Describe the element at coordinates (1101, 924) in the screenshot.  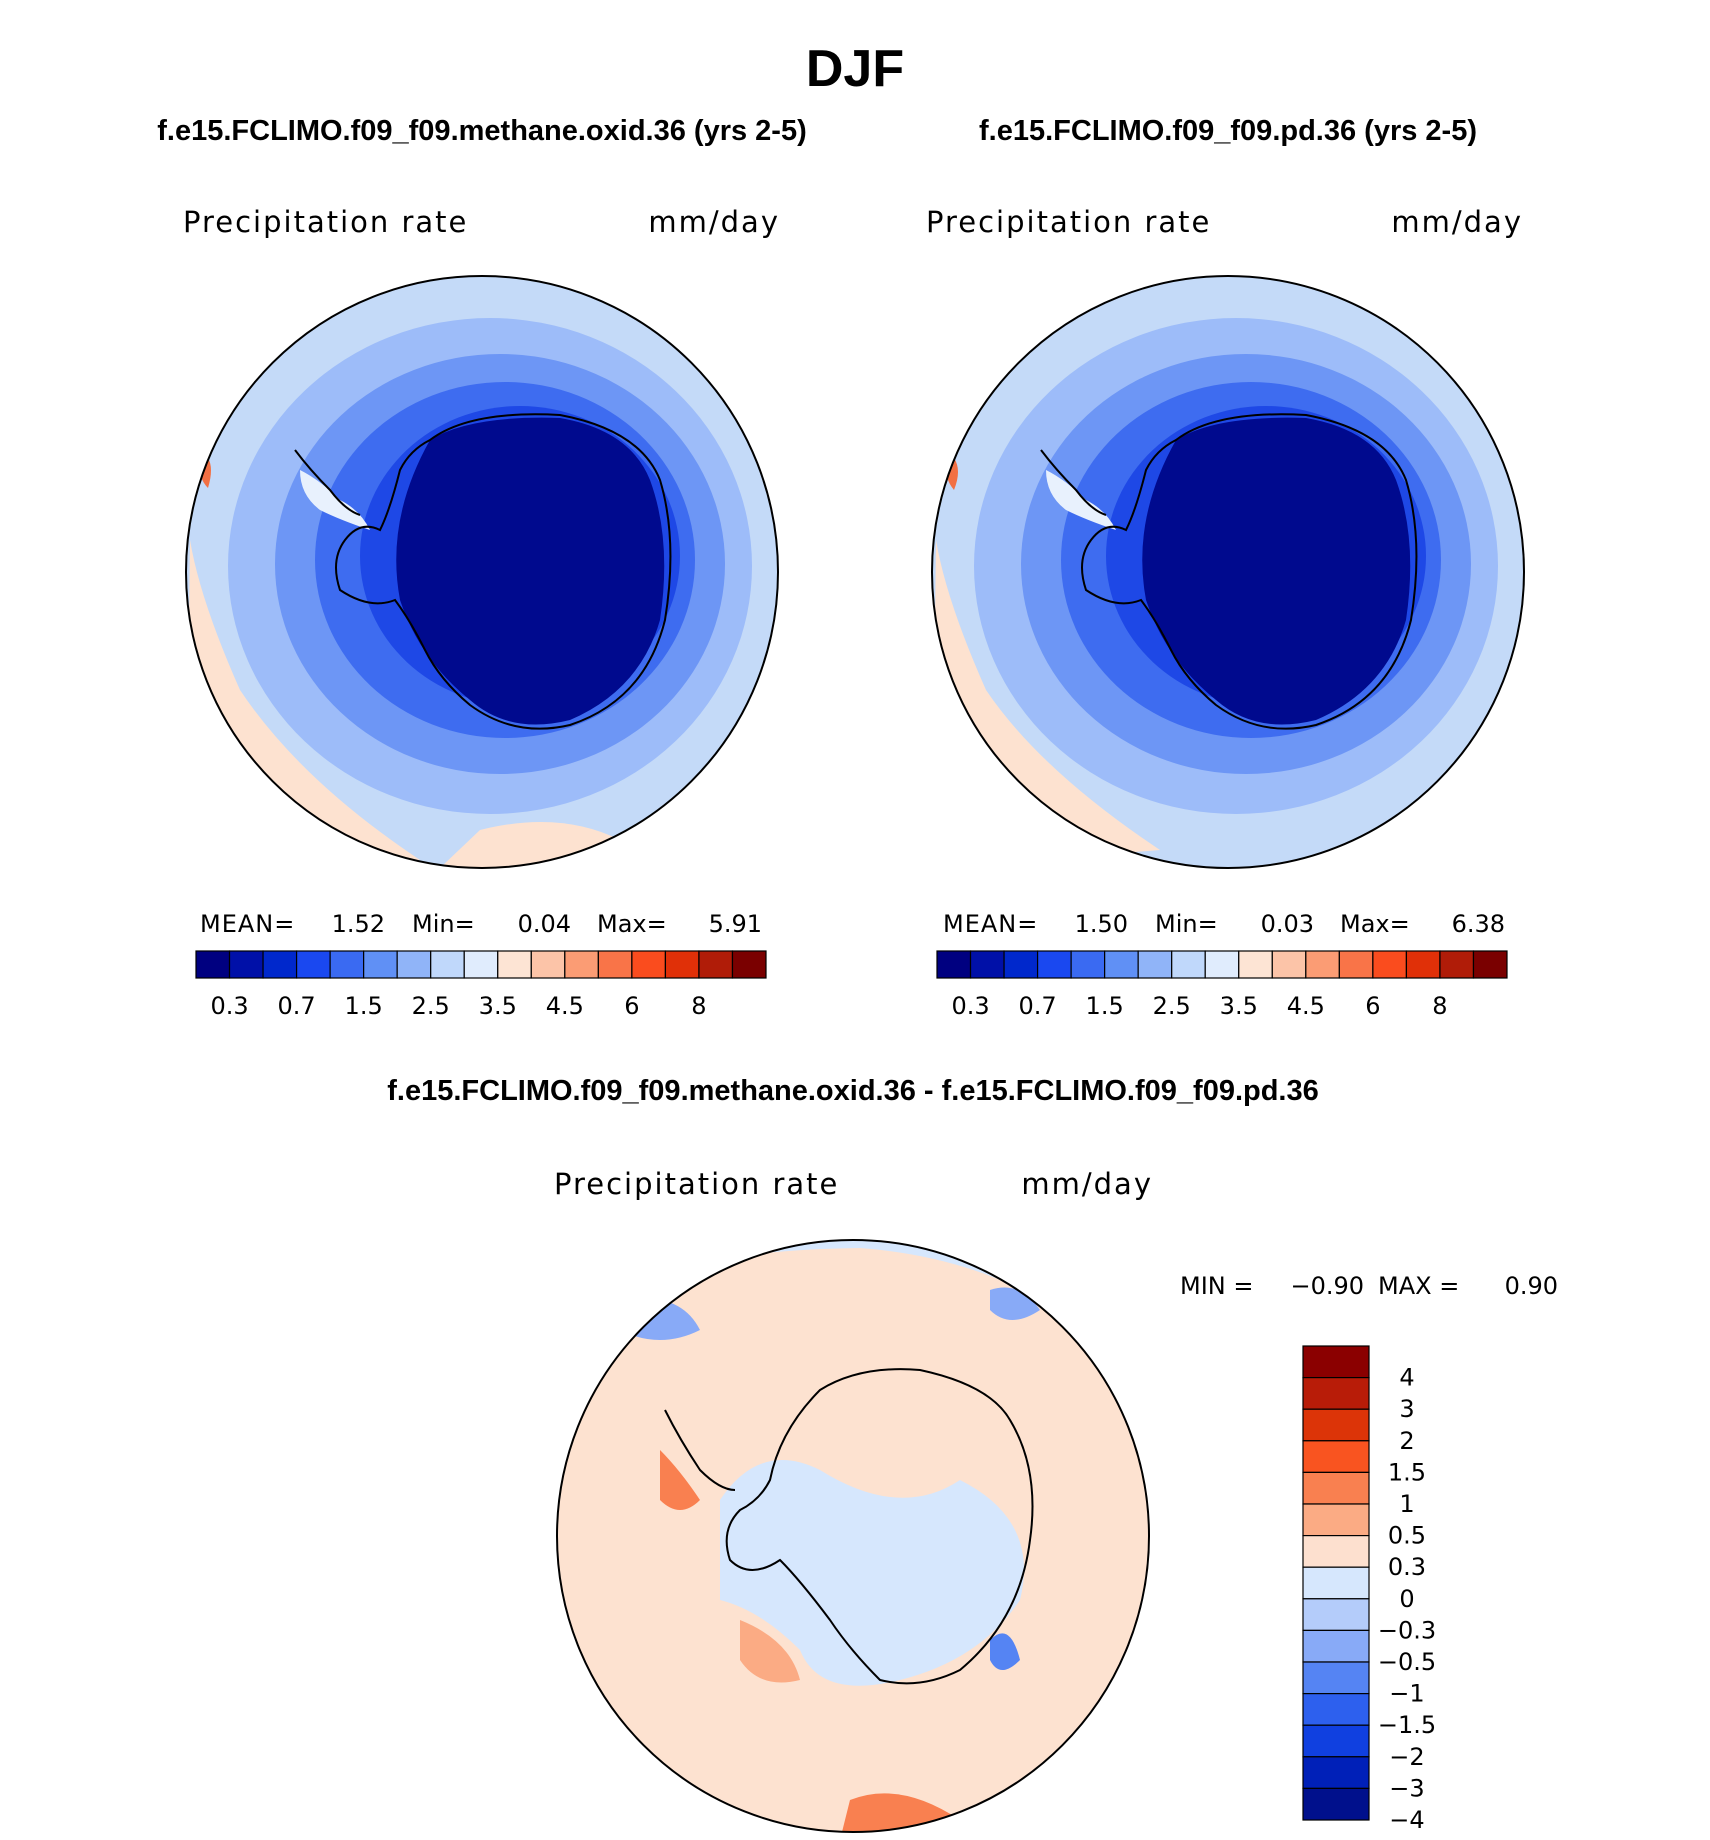
I see `panel-b-mean-value: 1.50` at that location.